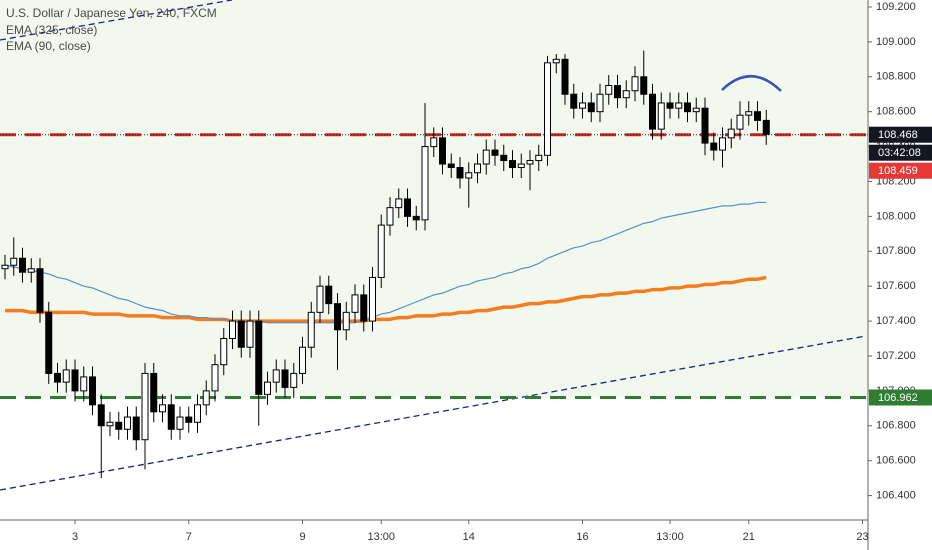 The width and height of the screenshot is (932, 550). I want to click on y-tick-label: 108.000, so click(896, 216).